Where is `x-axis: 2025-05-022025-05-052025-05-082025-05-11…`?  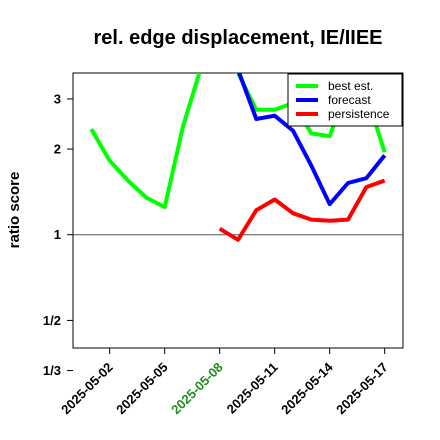
x-axis: 2025-05-022025-05-052025-05-082025-05-11… is located at coordinates (224, 382).